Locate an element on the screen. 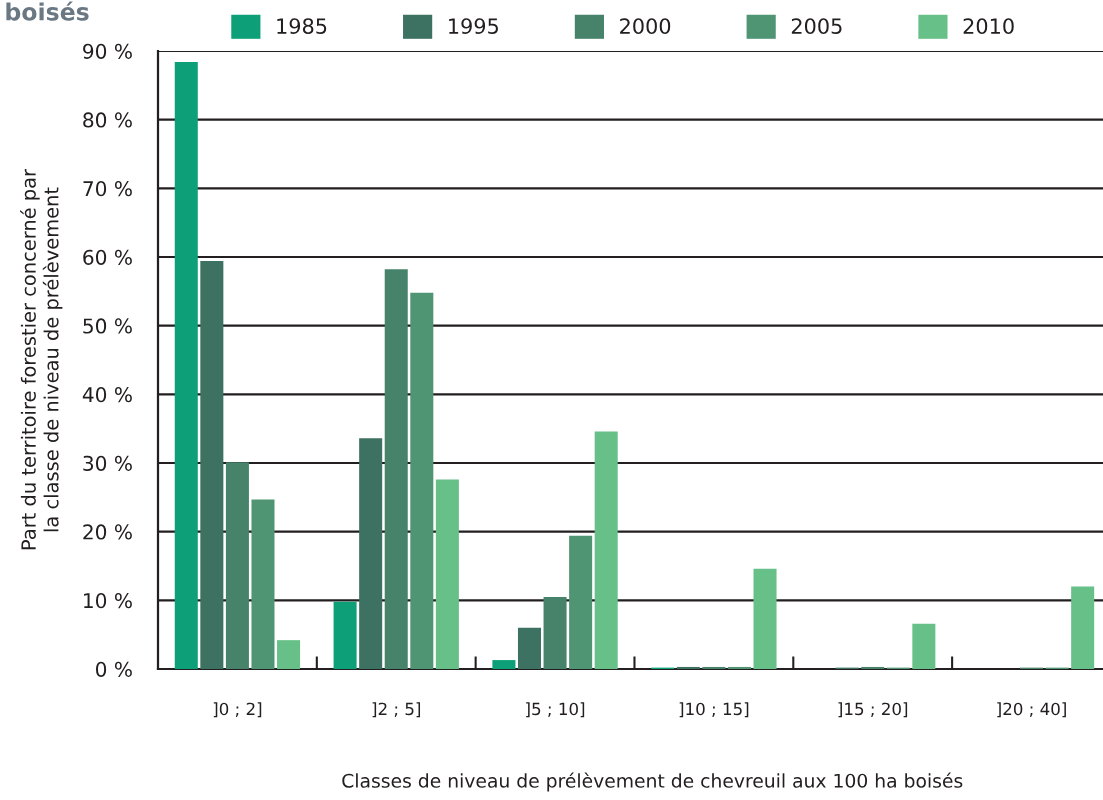 This screenshot has width=1103, height=800. x-tick-label: ]5 ; 10] is located at coordinates (555, 710).